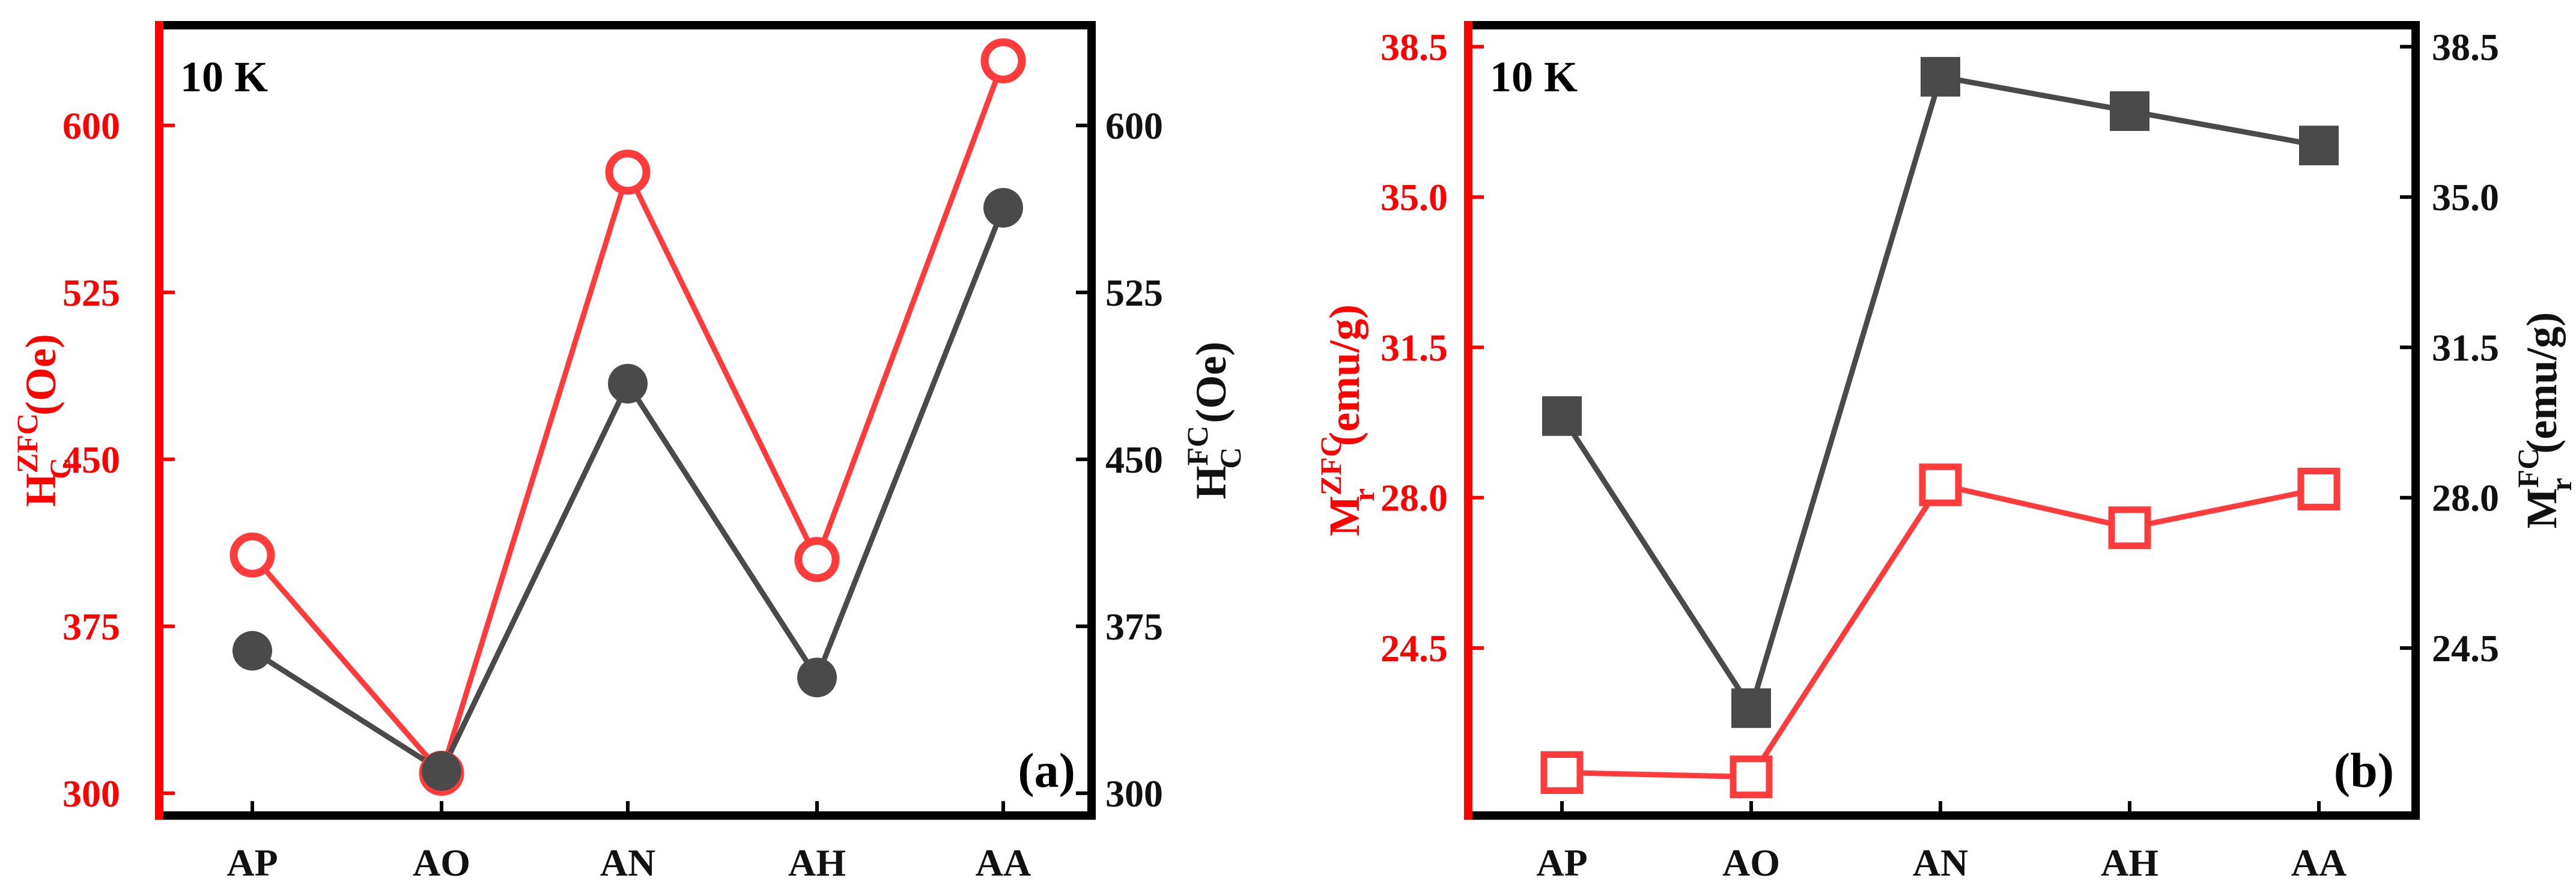 The width and height of the screenshot is (2576, 887). Describe the element at coordinates (91, 626) in the screenshot. I see `left-tick-label: 375` at that location.